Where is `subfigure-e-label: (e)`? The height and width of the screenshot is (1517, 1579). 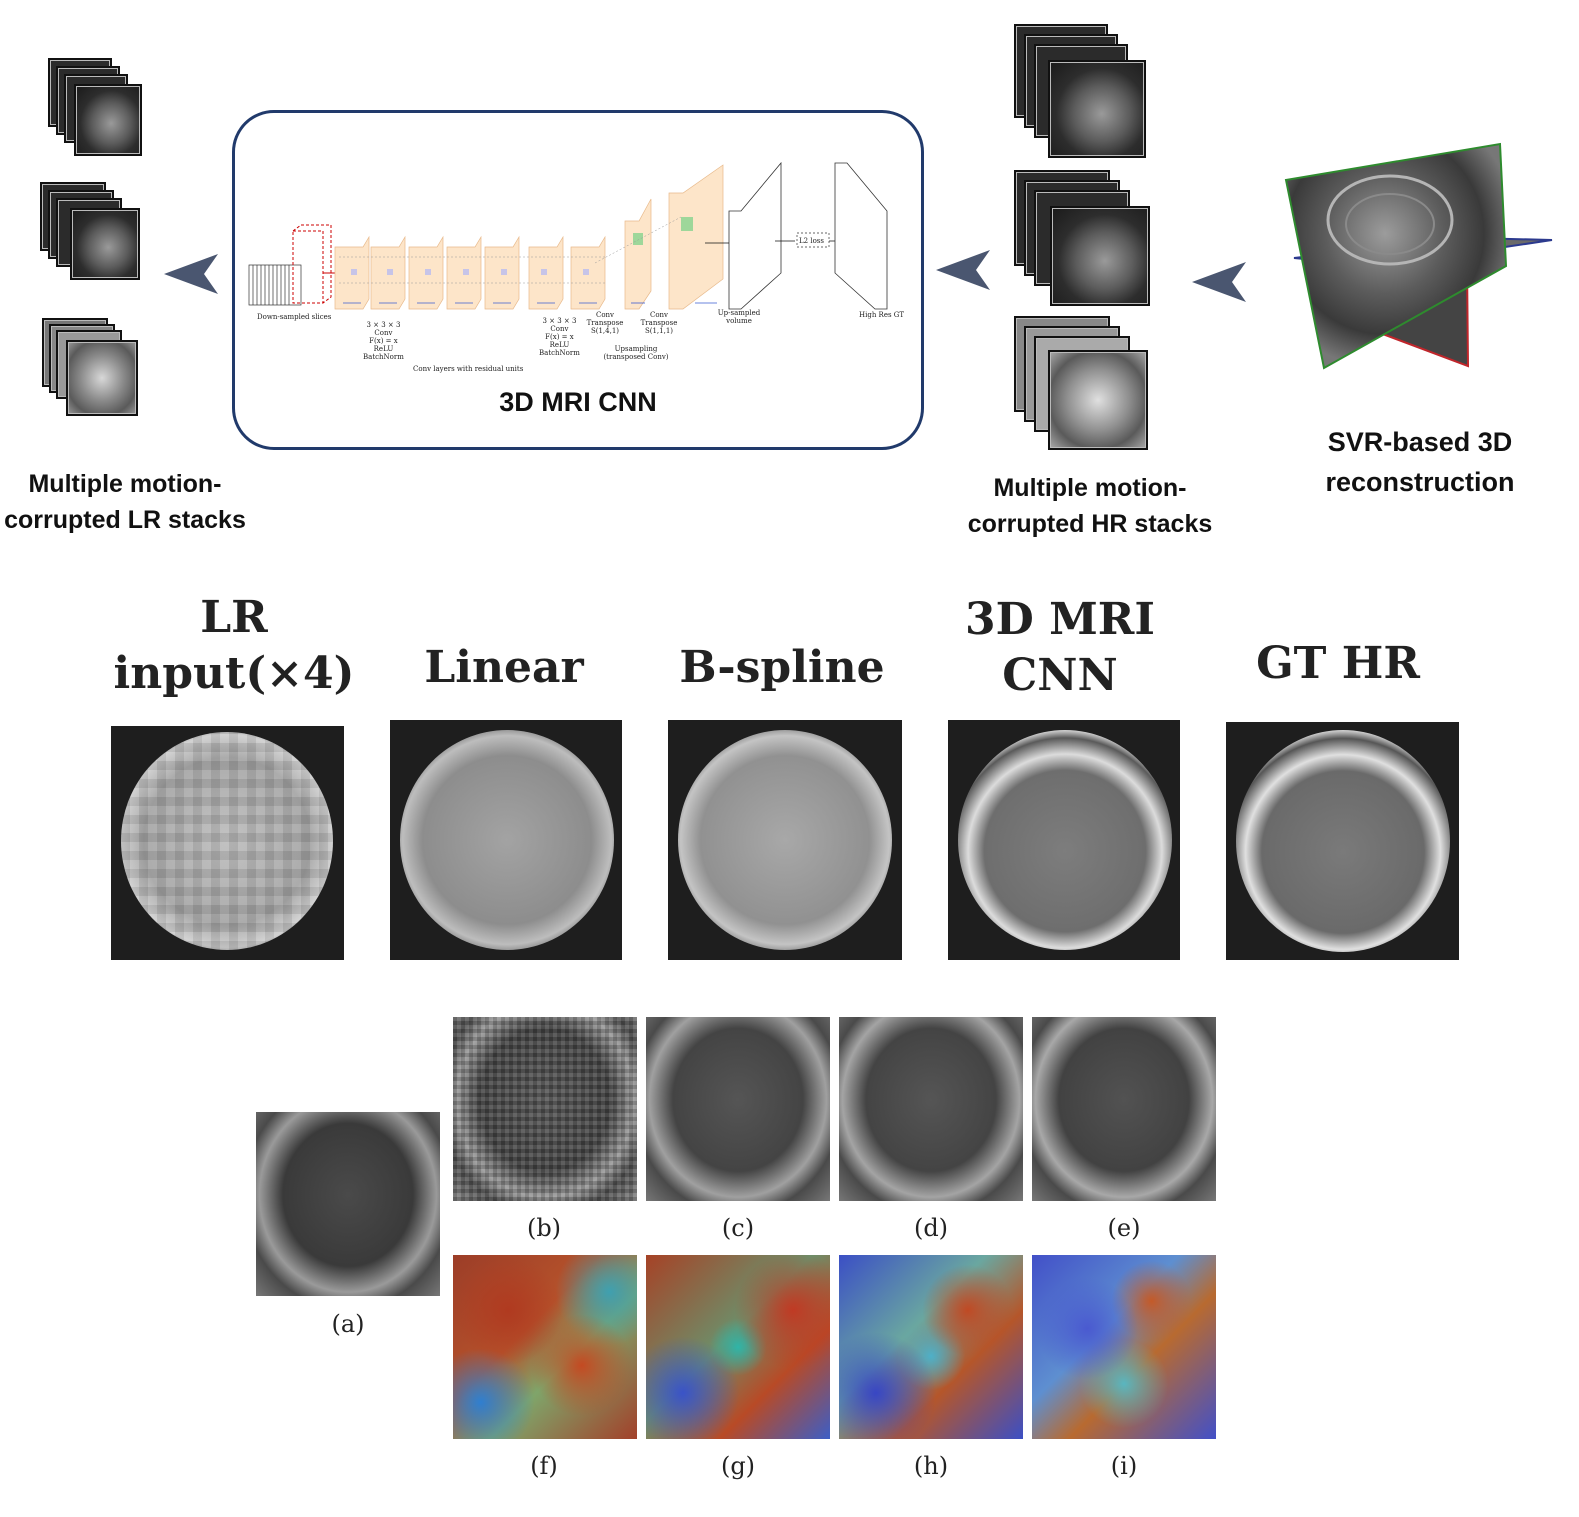
subfigure-e-label: (e) is located at coordinates (1124, 1228).